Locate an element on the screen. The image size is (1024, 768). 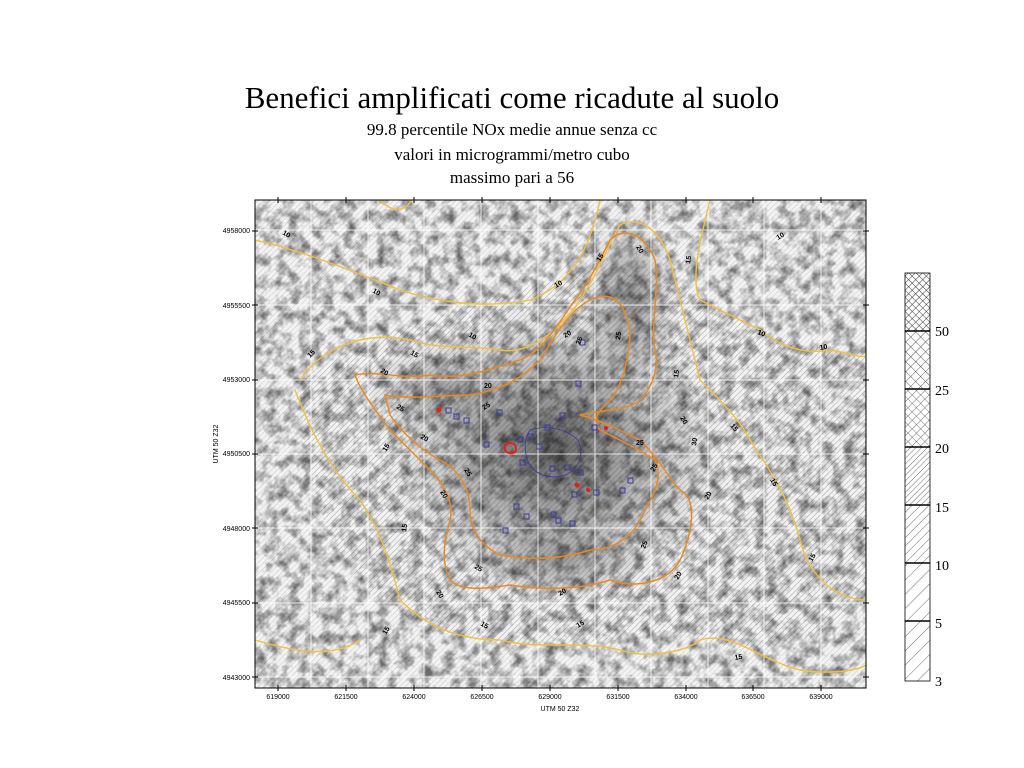
x-tick-label: 634000 is located at coordinates (685, 697).